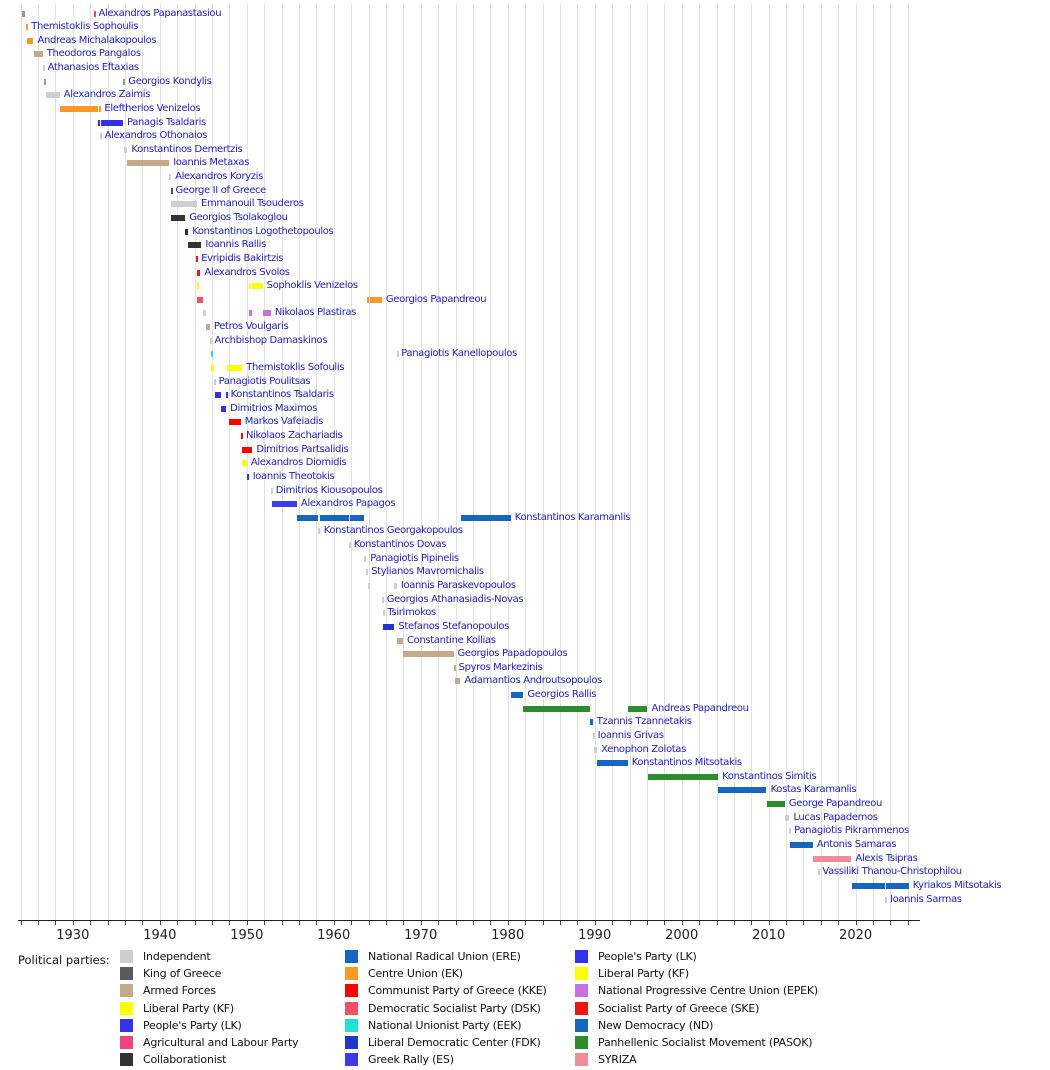 The height and width of the screenshot is (1070, 1050). Describe the element at coordinates (630, 735) in the screenshot. I see `person-name-label: Ioannis Grivas` at that location.